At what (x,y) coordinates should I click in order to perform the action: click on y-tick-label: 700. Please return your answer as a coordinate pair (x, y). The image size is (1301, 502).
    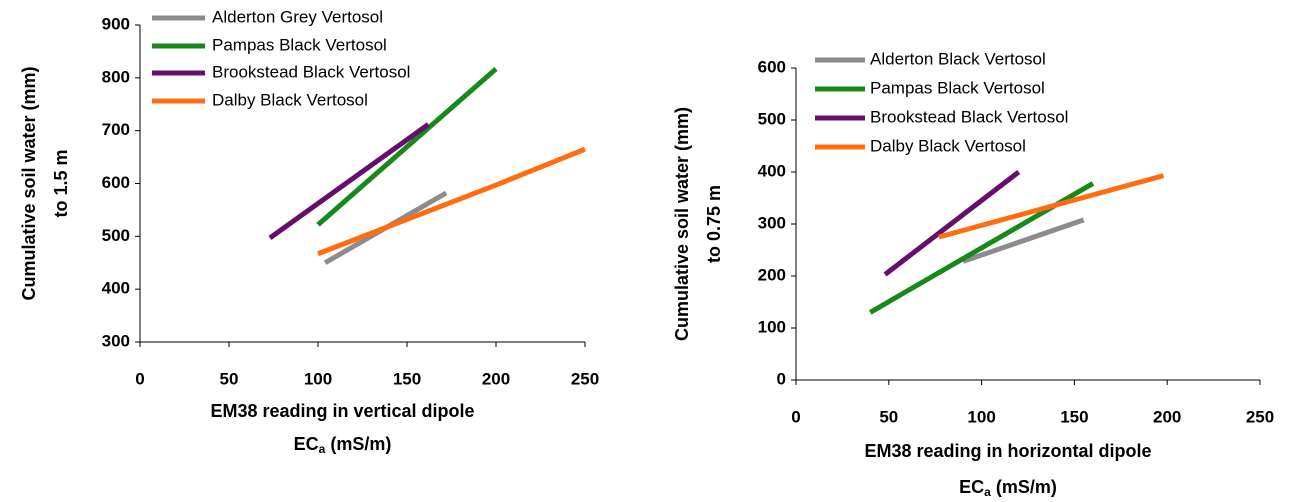
    Looking at the image, I should click on (116, 129).